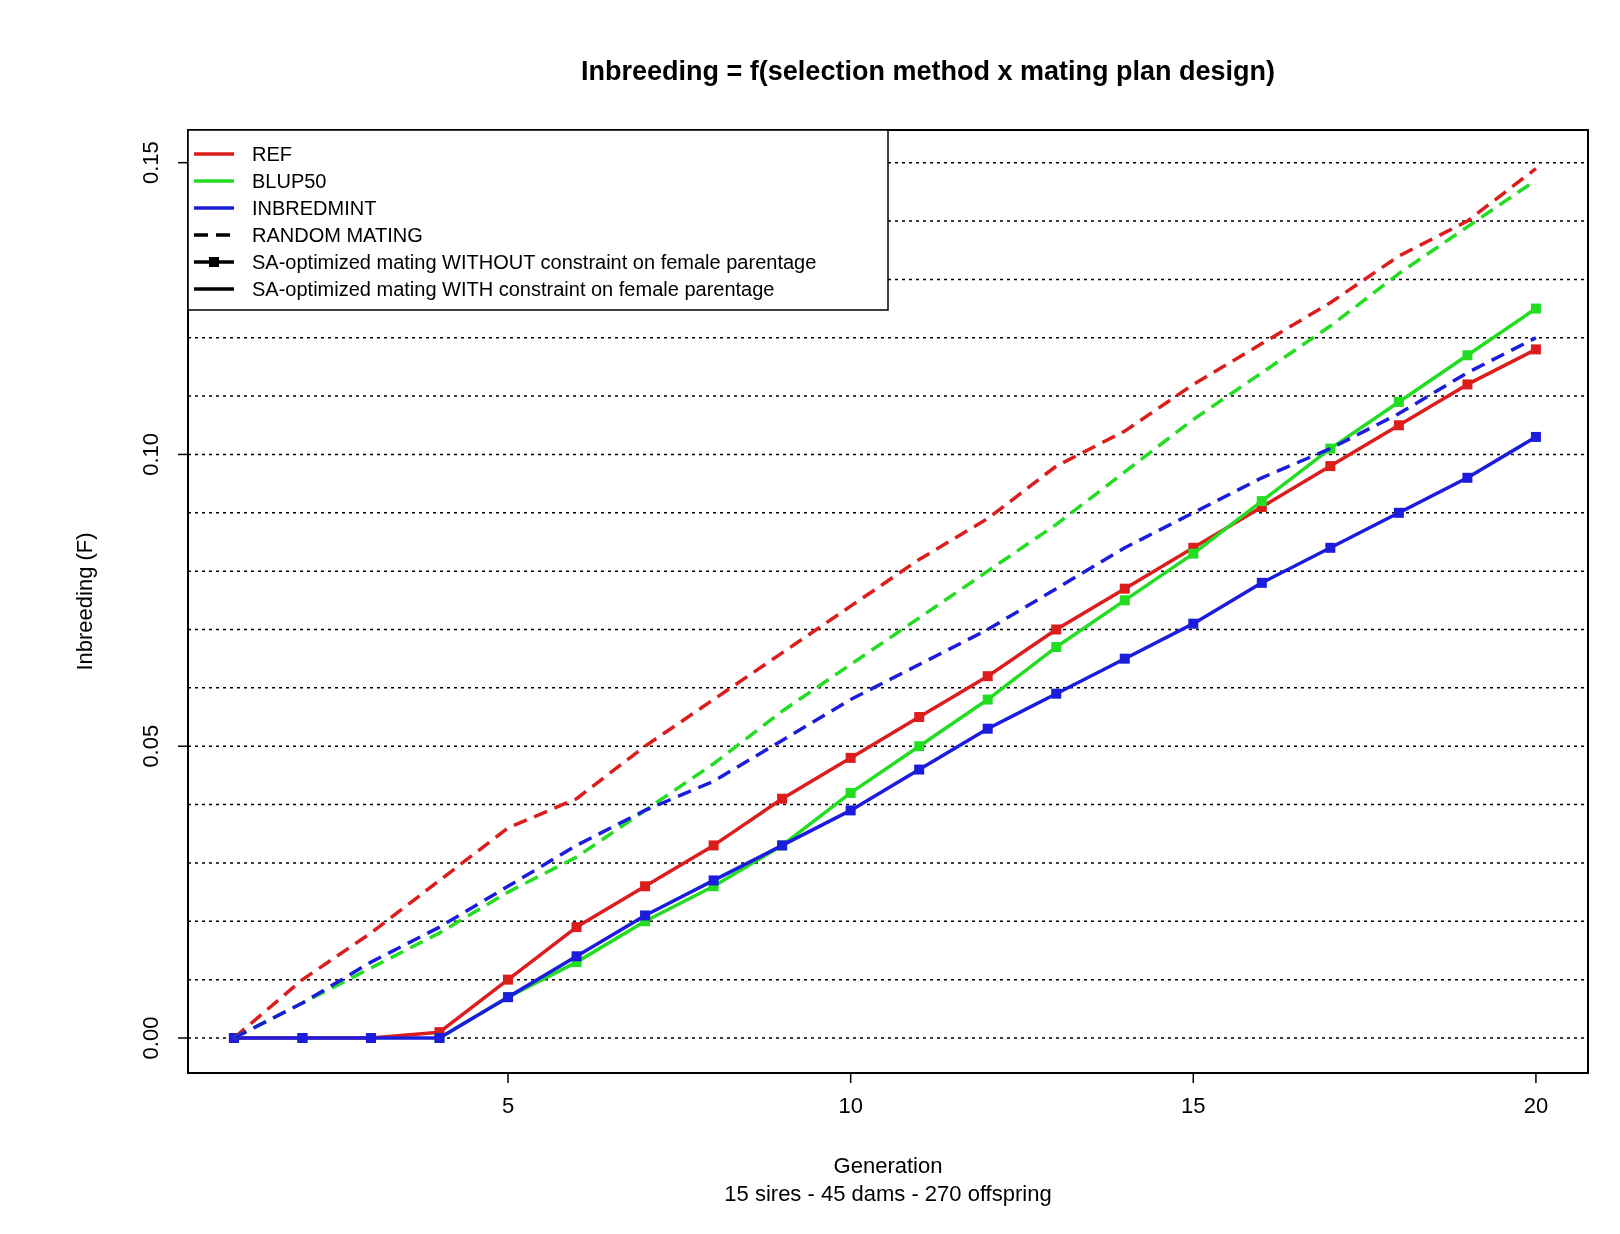  What do you see at coordinates (337, 235) in the screenshot?
I see `annotation: RANDOM MATING` at bounding box center [337, 235].